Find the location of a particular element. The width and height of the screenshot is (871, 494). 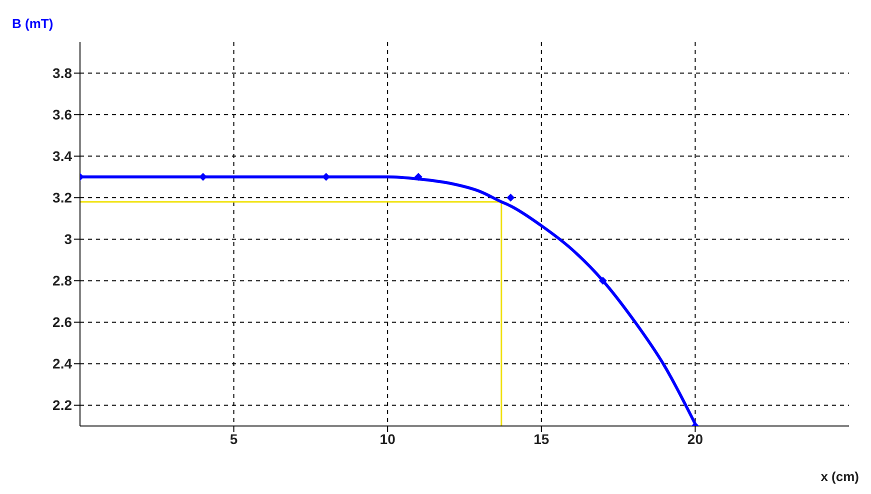

y-axis-title: B (mT) is located at coordinates (33, 23).